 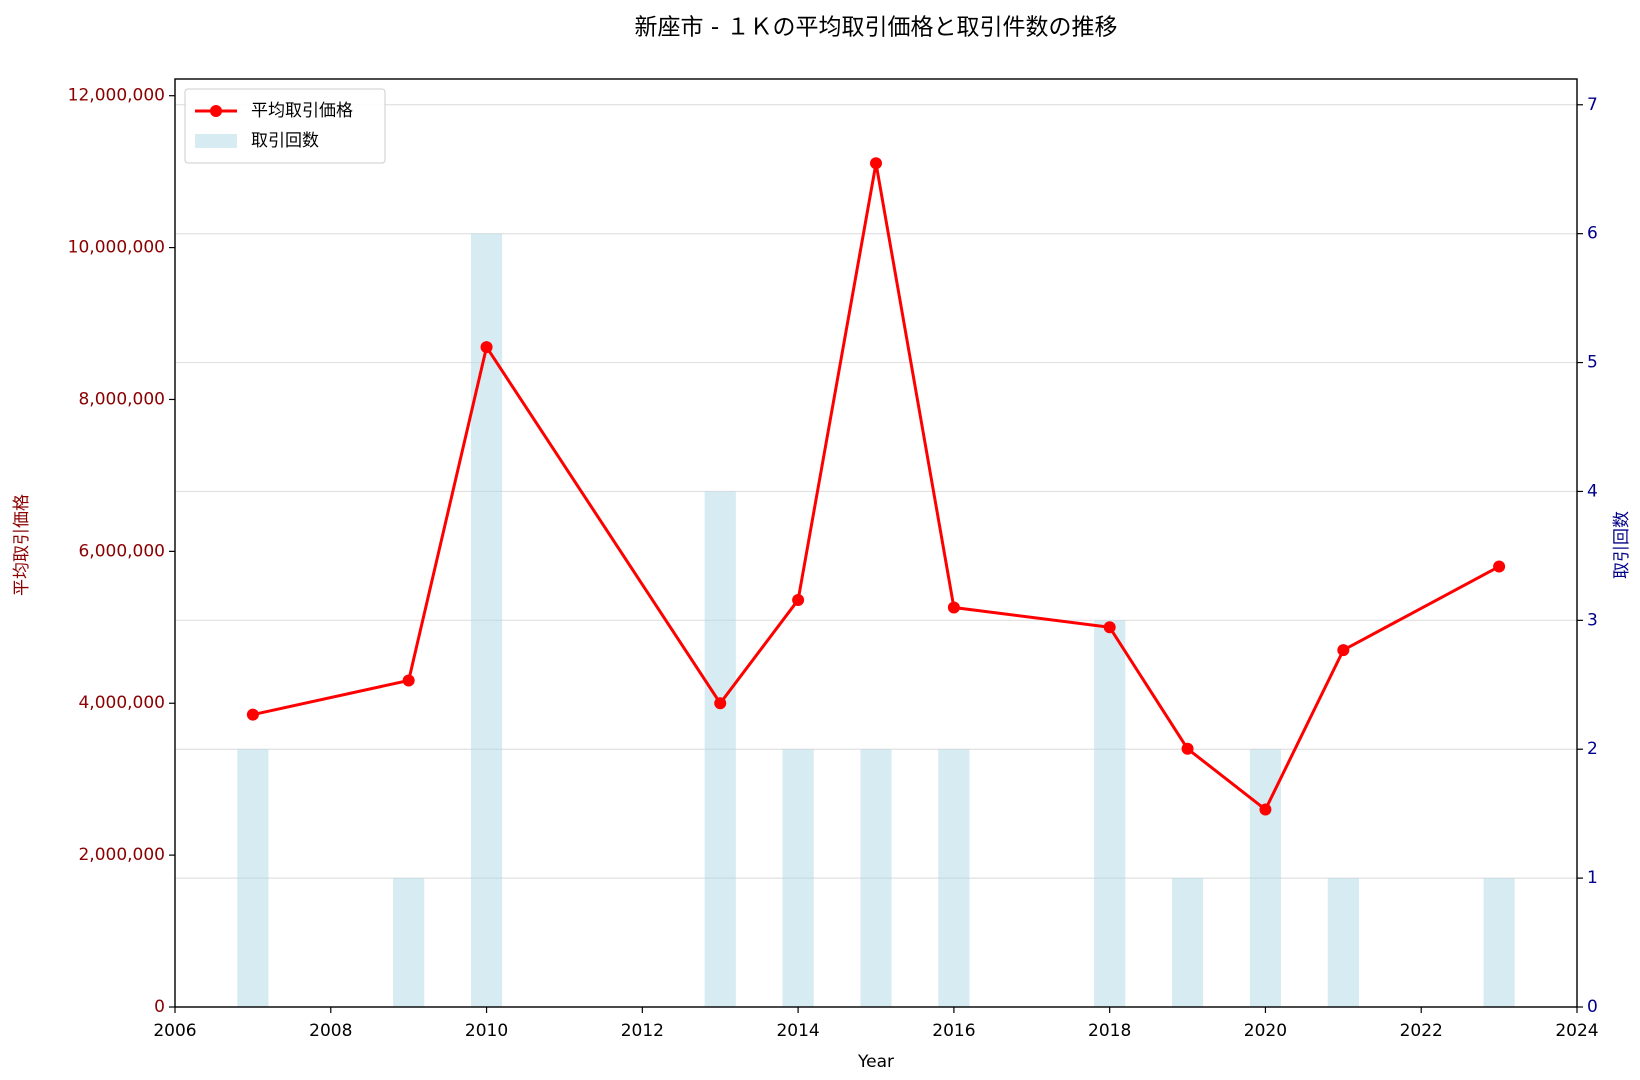 I want to click on x-tick-label: 2008, so click(x=330, y=1031).